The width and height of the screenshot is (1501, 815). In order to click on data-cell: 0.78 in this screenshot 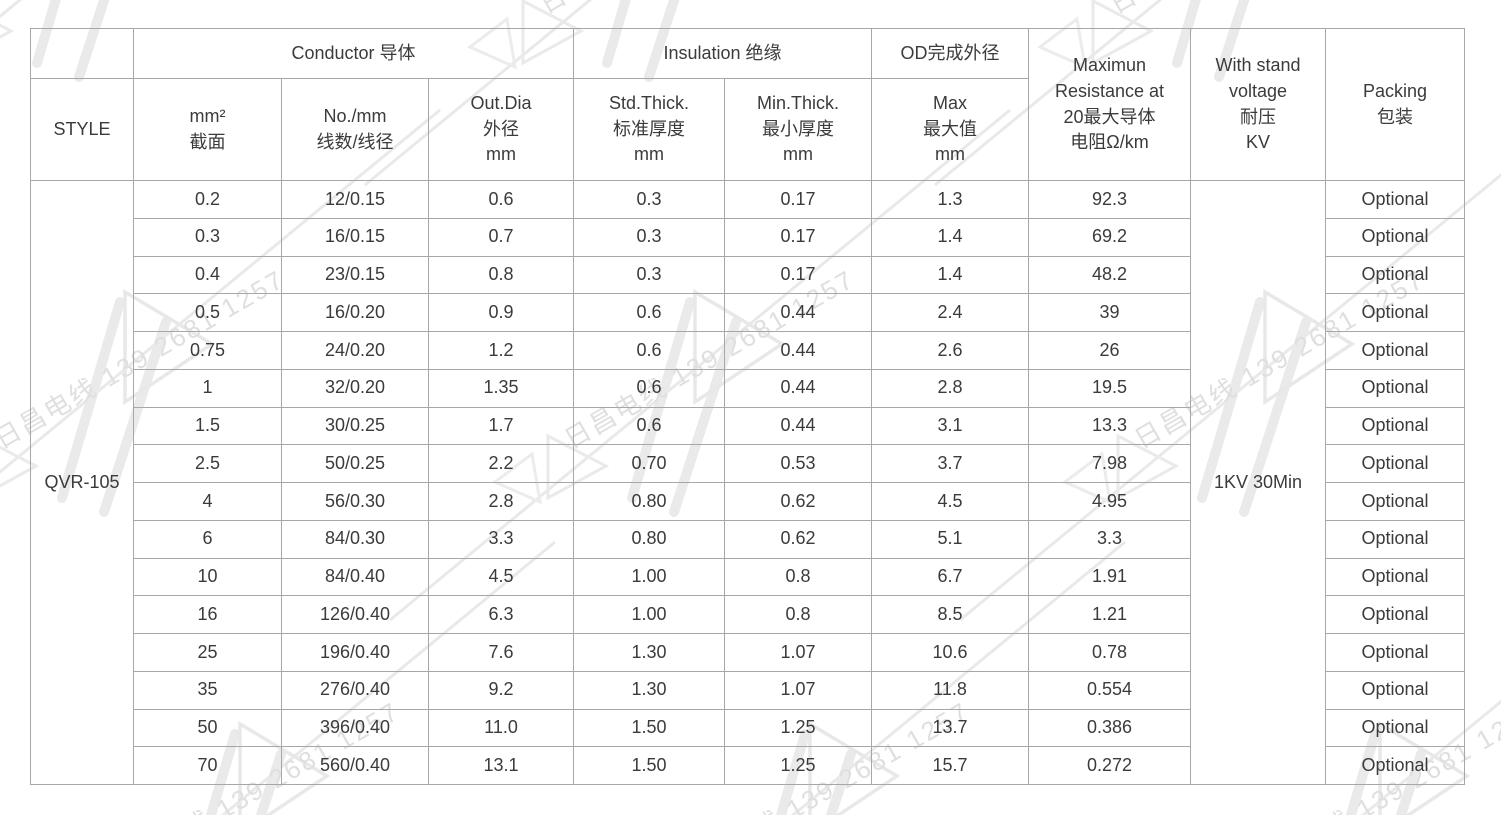, I will do `click(1110, 652)`.